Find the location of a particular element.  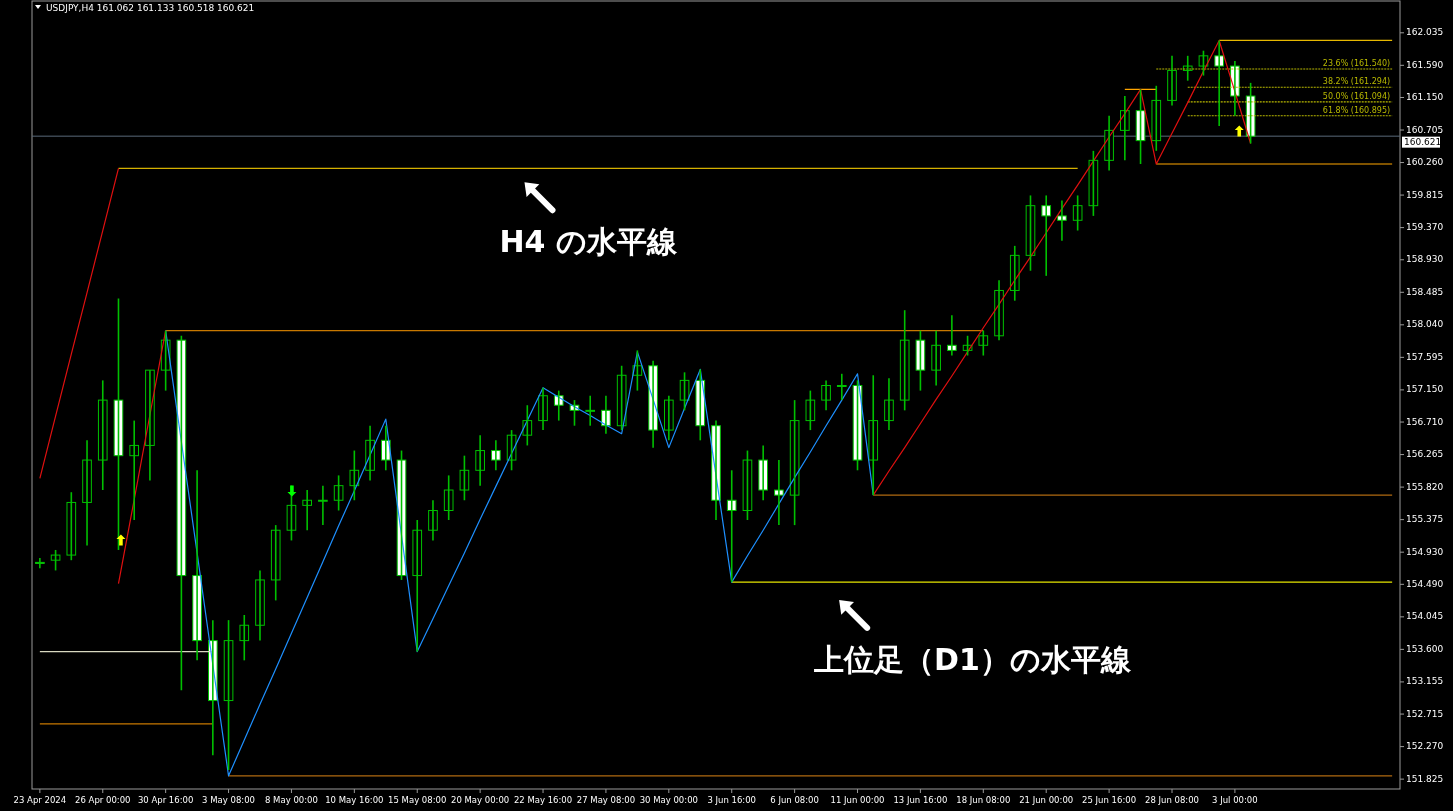

chart-title: USDJPY,H4 161.062 161.133 160.518 160.621 is located at coordinates (150, 8).